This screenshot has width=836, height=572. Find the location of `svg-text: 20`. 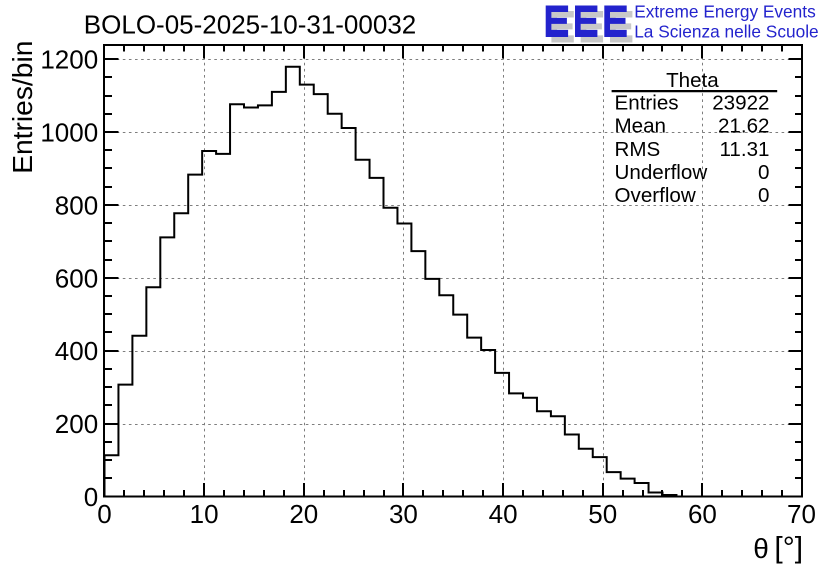

svg-text: 20 is located at coordinates (303, 514).